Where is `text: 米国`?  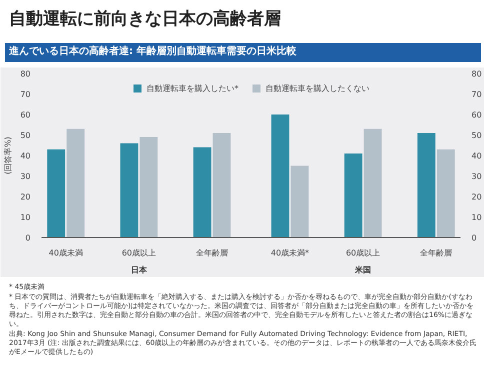
text: 米国 is located at coordinates (363, 269).